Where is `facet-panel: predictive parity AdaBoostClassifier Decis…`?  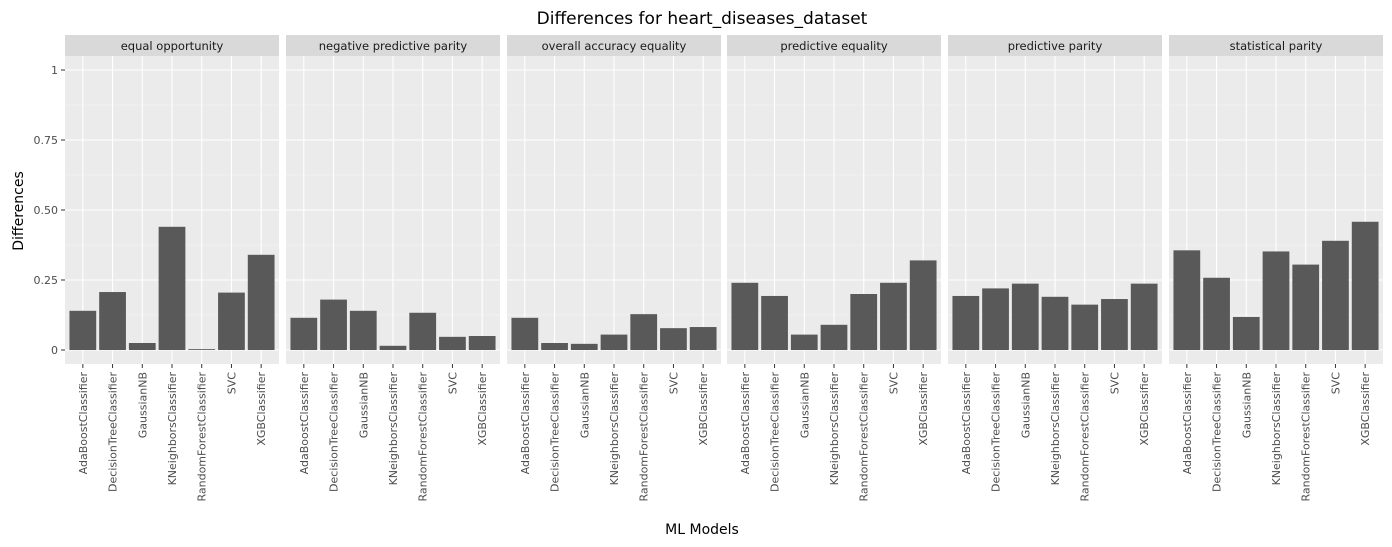 facet-panel: predictive parity AdaBoostClassifier Decis… is located at coordinates (1055, 268).